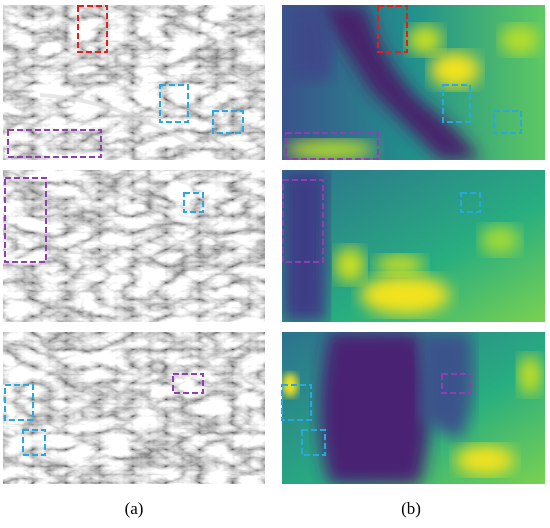  I want to click on caption: (b), so click(411, 508).